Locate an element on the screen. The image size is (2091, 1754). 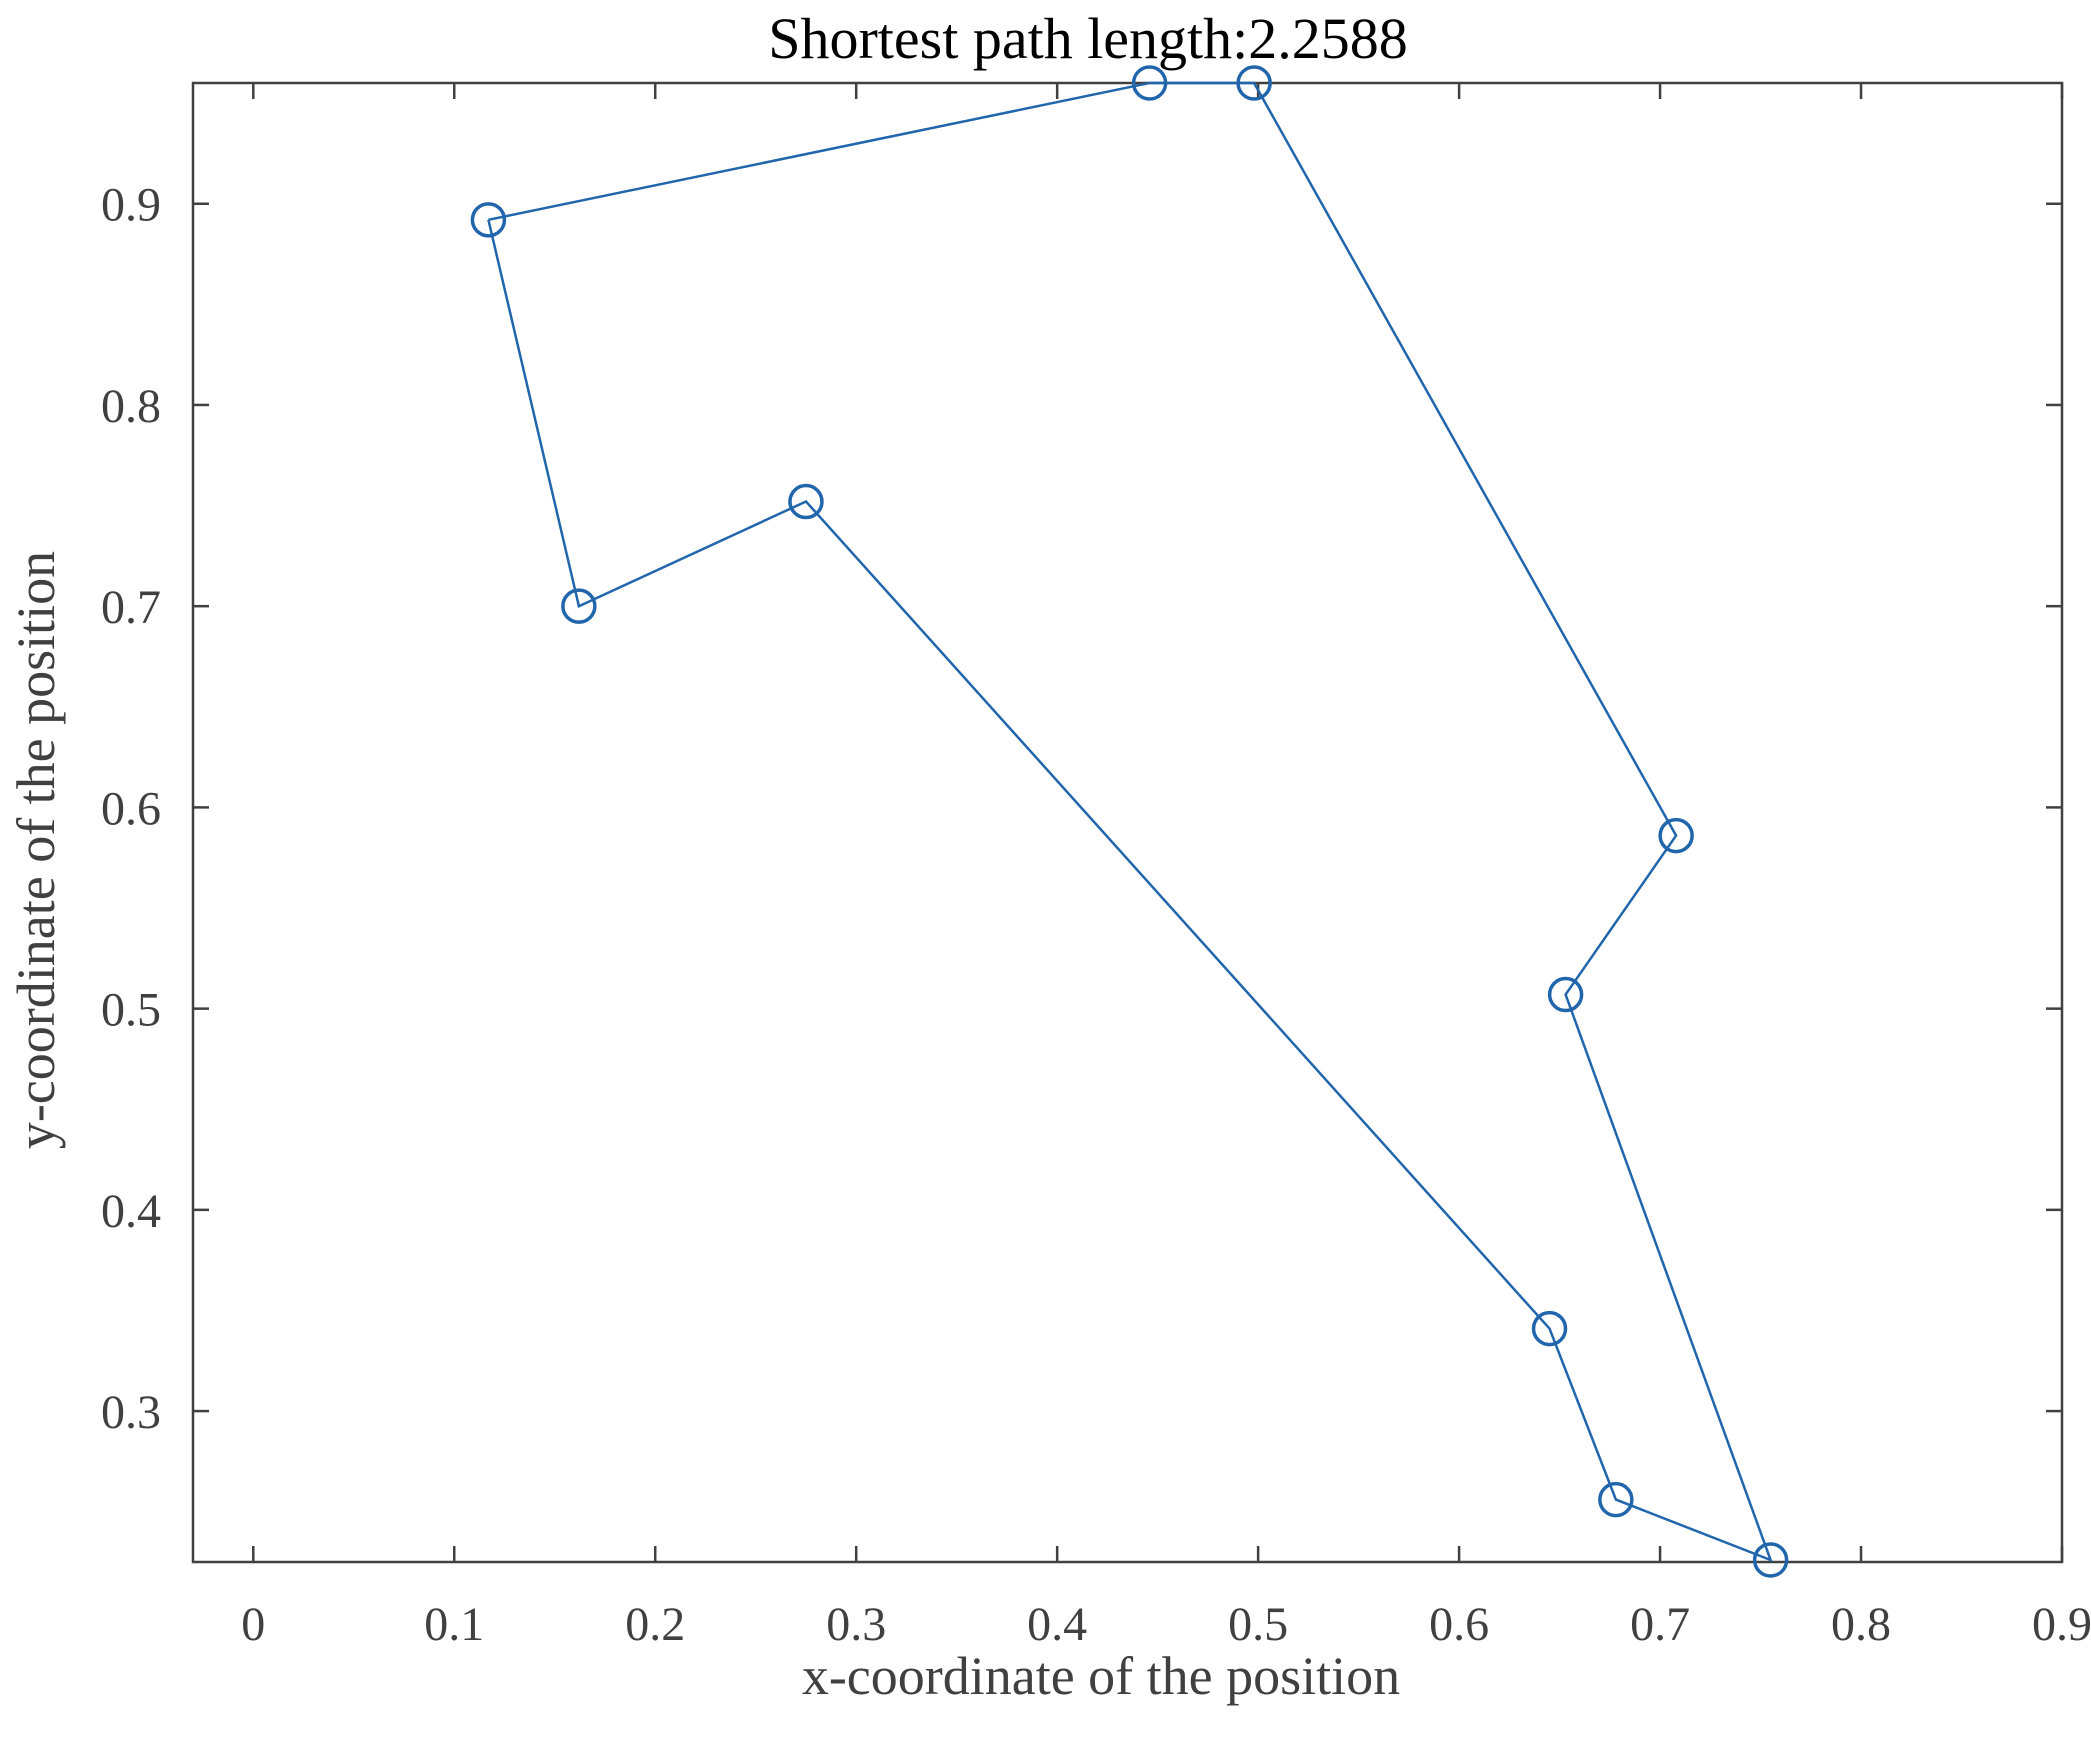
x-tick-label: 0.8 is located at coordinates (1861, 1624).